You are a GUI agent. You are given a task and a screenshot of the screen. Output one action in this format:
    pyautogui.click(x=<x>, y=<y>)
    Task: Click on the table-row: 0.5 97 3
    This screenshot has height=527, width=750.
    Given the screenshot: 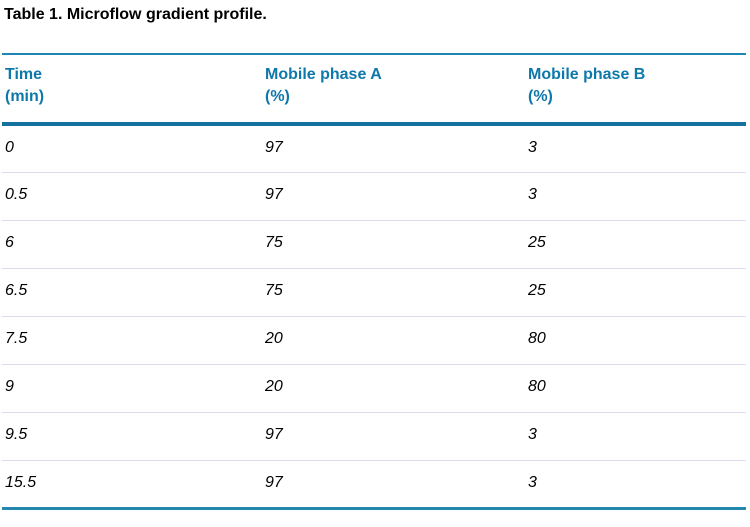 What is the action you would take?
    pyautogui.click(x=374, y=195)
    